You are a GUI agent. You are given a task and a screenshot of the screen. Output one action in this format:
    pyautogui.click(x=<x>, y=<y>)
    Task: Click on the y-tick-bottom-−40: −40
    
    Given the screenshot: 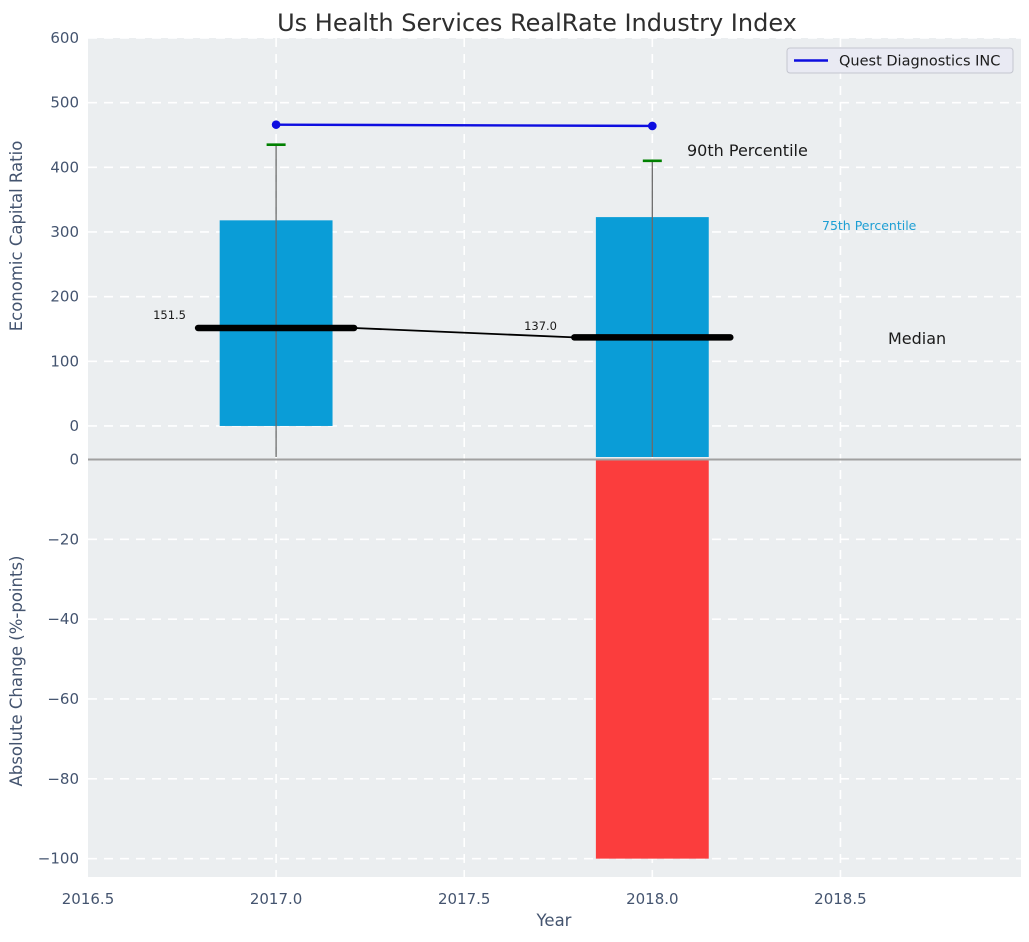 What is the action you would take?
    pyautogui.click(x=63, y=619)
    